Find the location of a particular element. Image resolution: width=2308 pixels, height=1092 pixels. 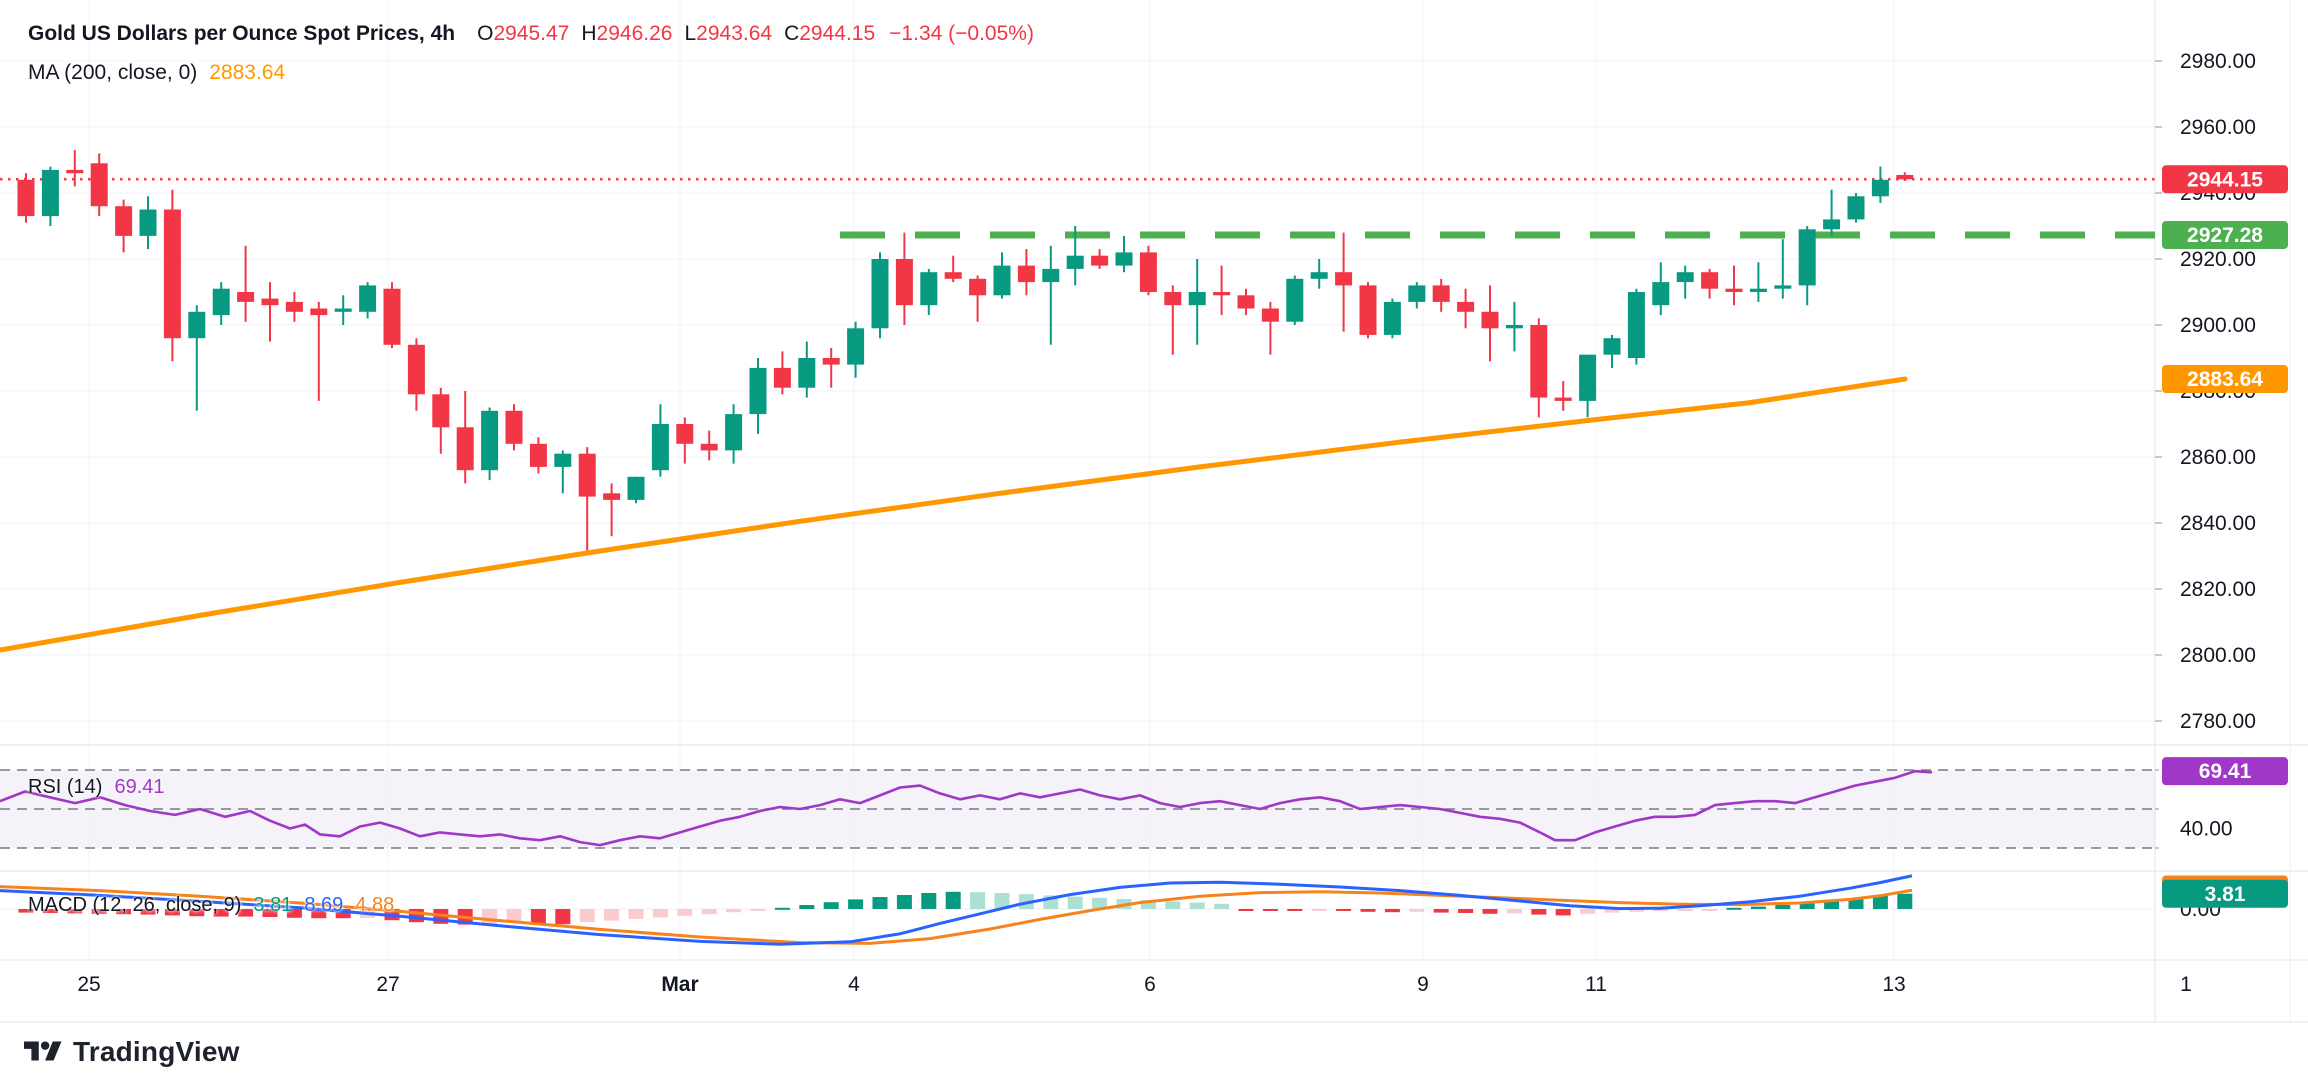

time-tick-label: Mar is located at coordinates (679, 984).